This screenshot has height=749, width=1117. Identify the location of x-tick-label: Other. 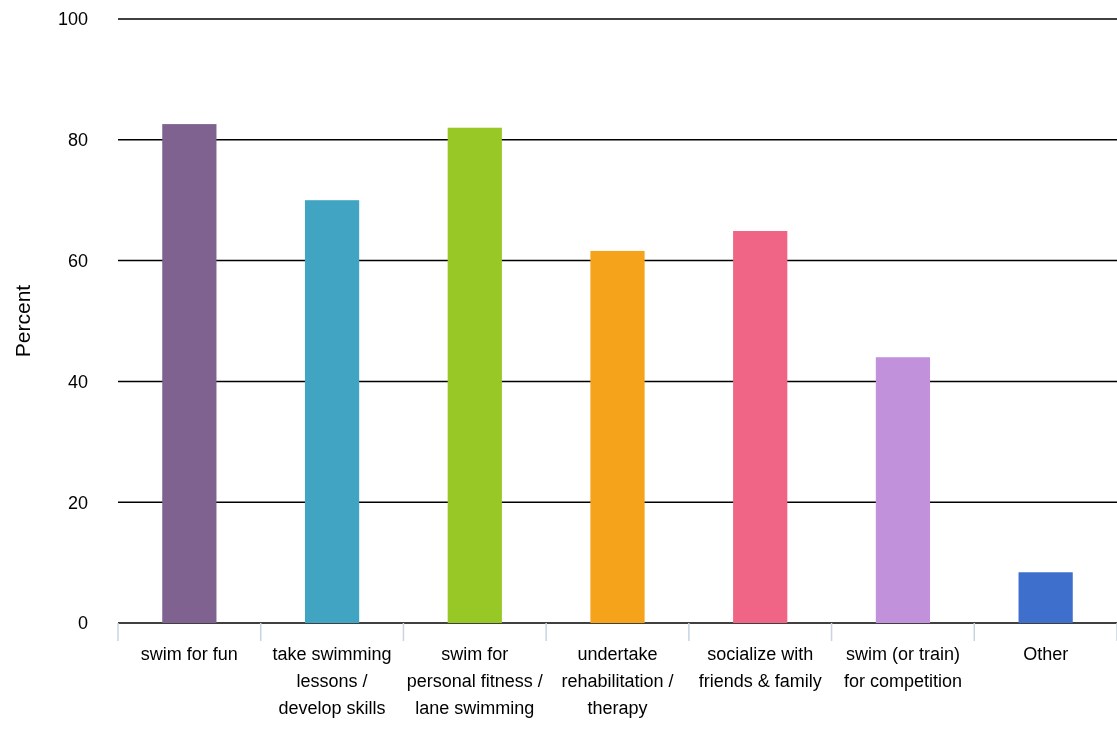
(1046, 654).